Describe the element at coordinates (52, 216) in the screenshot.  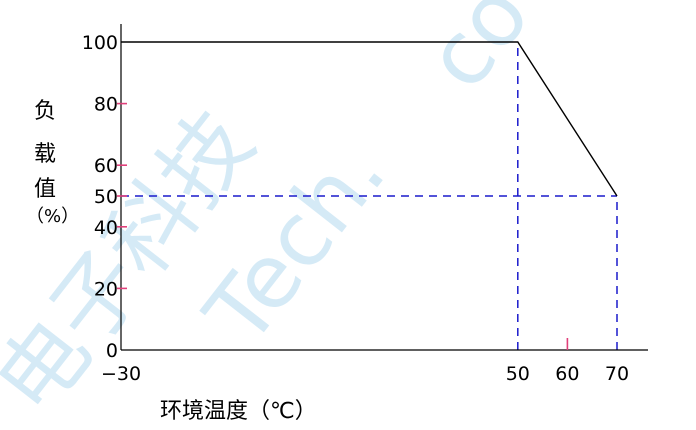
I see `y-axis-title-part: （%）` at that location.